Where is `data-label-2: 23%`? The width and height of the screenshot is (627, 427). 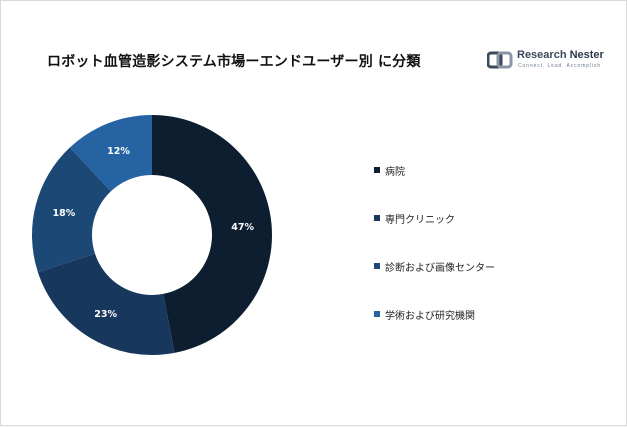 data-label-2: 23% is located at coordinates (105, 314).